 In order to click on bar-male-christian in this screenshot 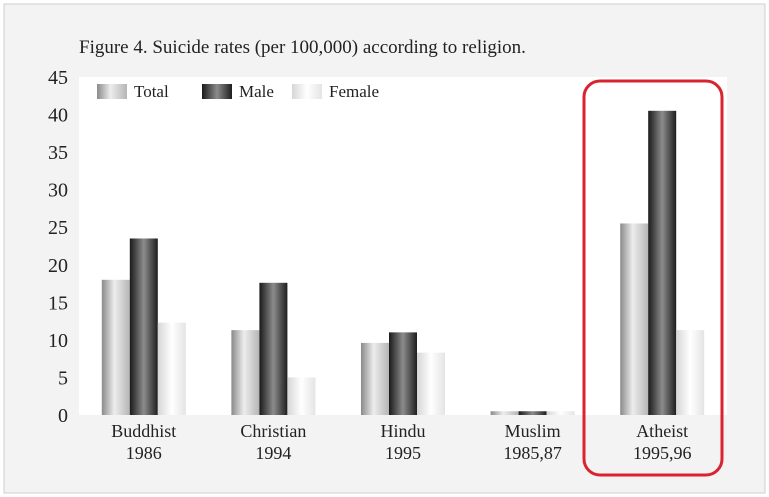, I will do `click(273, 348)`.